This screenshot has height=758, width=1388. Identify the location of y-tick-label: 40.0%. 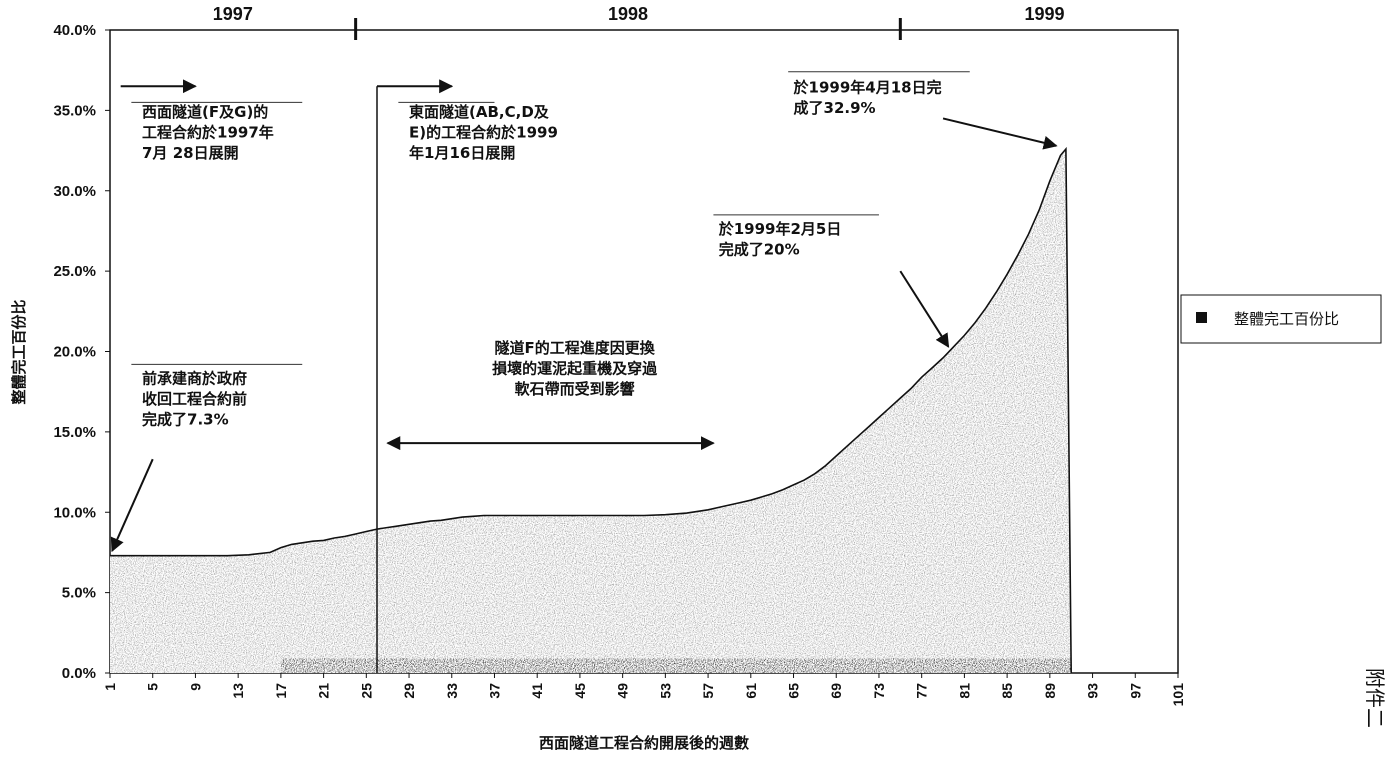
(74, 30).